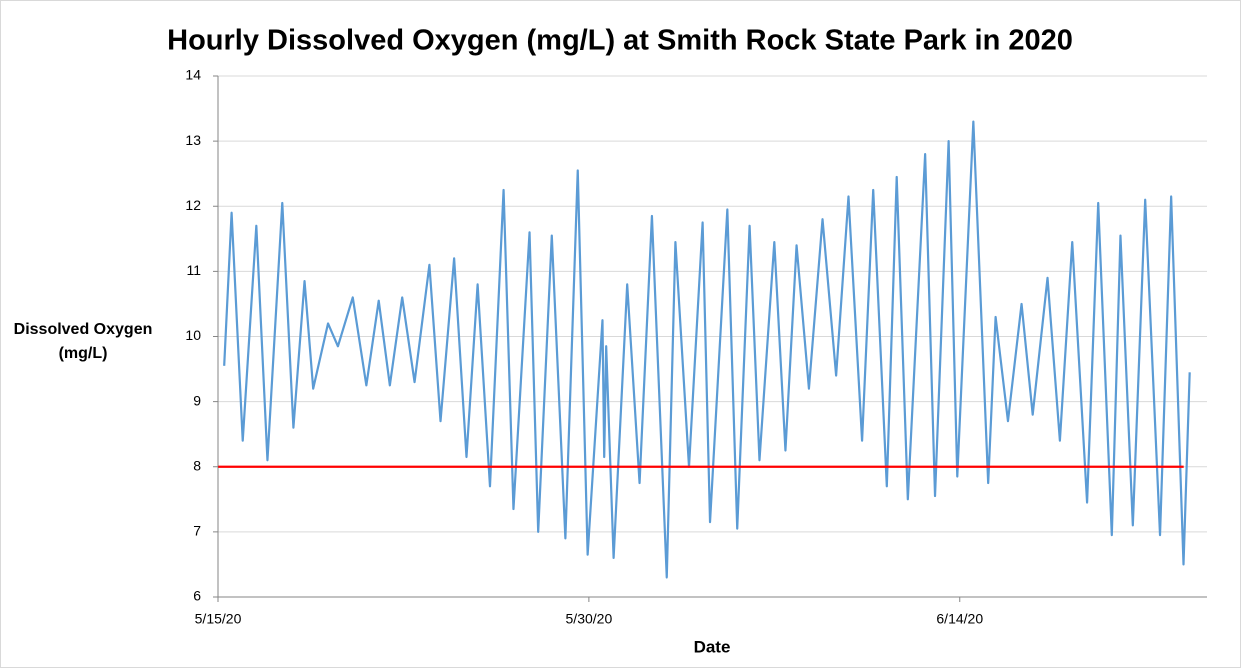 The width and height of the screenshot is (1241, 668). Describe the element at coordinates (193, 140) in the screenshot. I see `y-tick-label: 13` at that location.